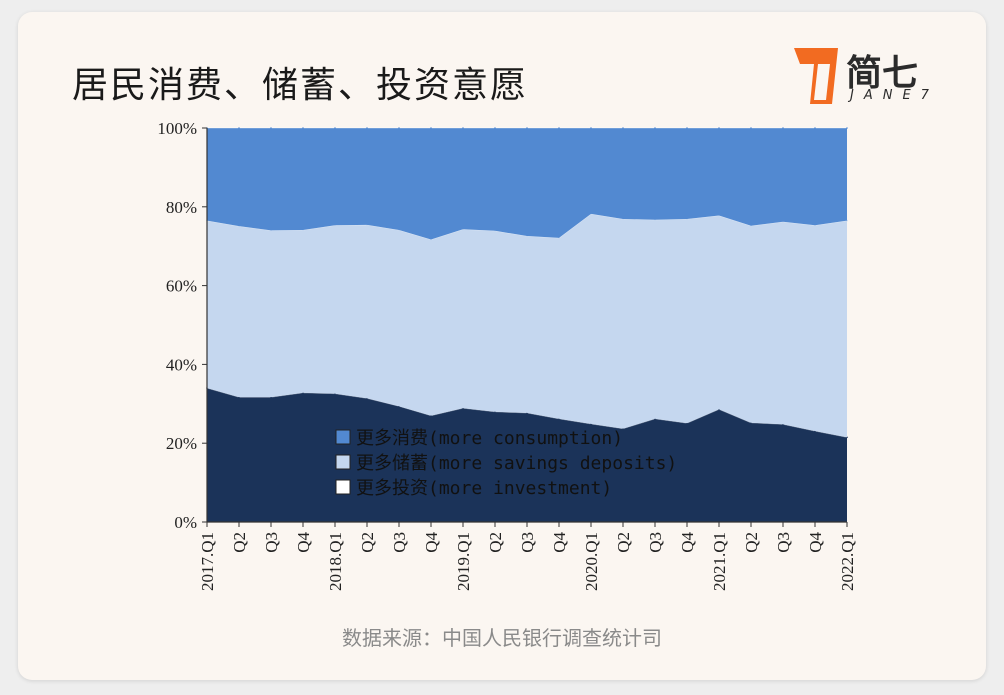 Image resolution: width=1004 pixels, height=695 pixels. What do you see at coordinates (181, 286) in the screenshot?
I see `y-tick-label: 60%` at bounding box center [181, 286].